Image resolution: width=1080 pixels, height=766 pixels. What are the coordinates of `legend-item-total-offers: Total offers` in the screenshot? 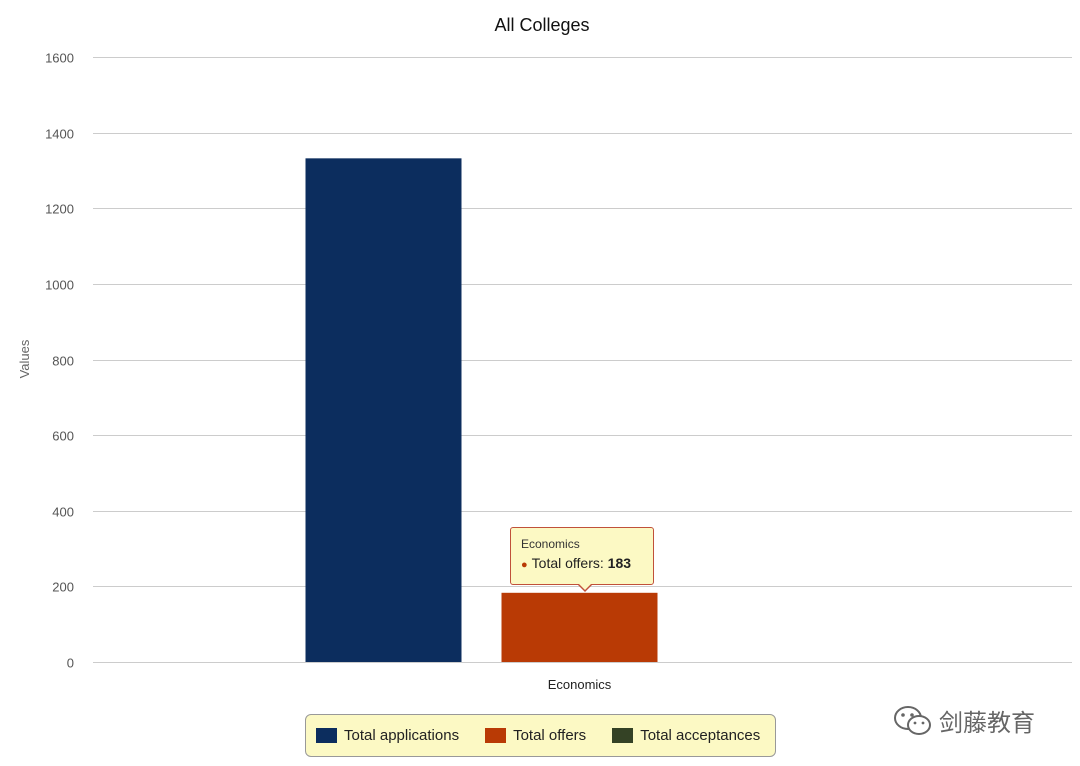 It's located at (535, 735).